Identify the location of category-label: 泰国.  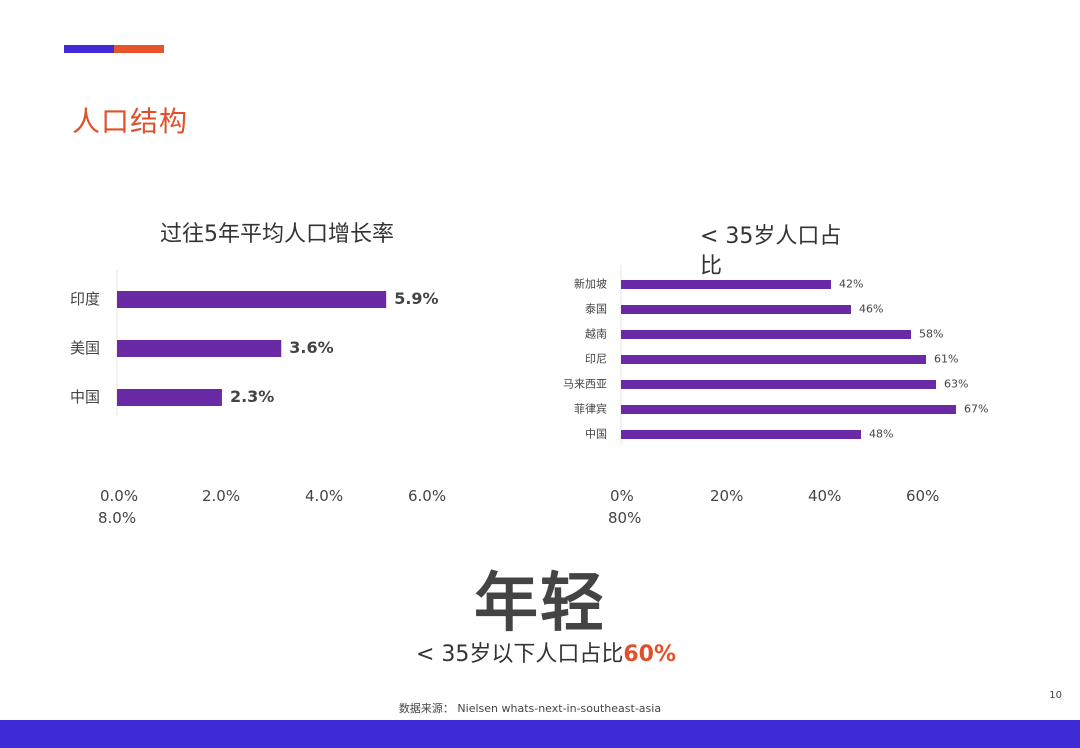
(596, 309).